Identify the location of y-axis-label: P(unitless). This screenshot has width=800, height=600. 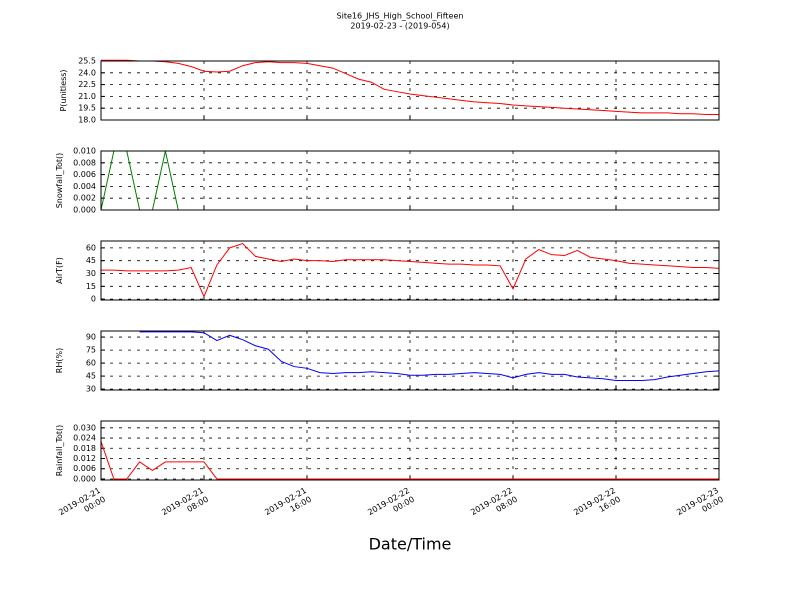
(63, 90).